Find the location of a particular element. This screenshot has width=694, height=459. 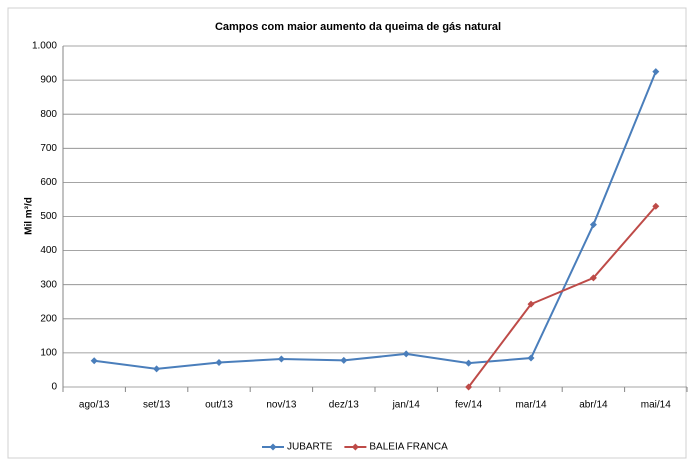

y-tick-label: 100 is located at coordinates (48, 353).